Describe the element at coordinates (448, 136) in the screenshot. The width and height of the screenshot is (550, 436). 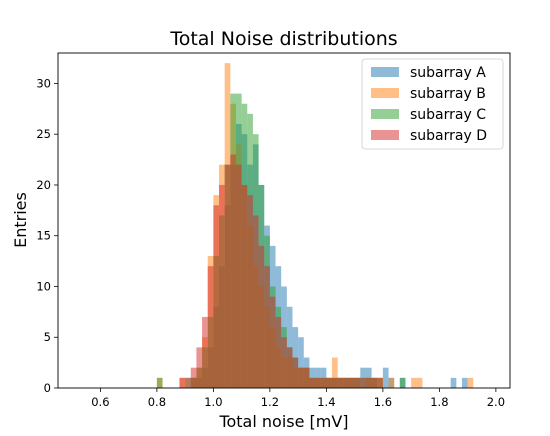
I see `legend-label: subarray D` at that location.